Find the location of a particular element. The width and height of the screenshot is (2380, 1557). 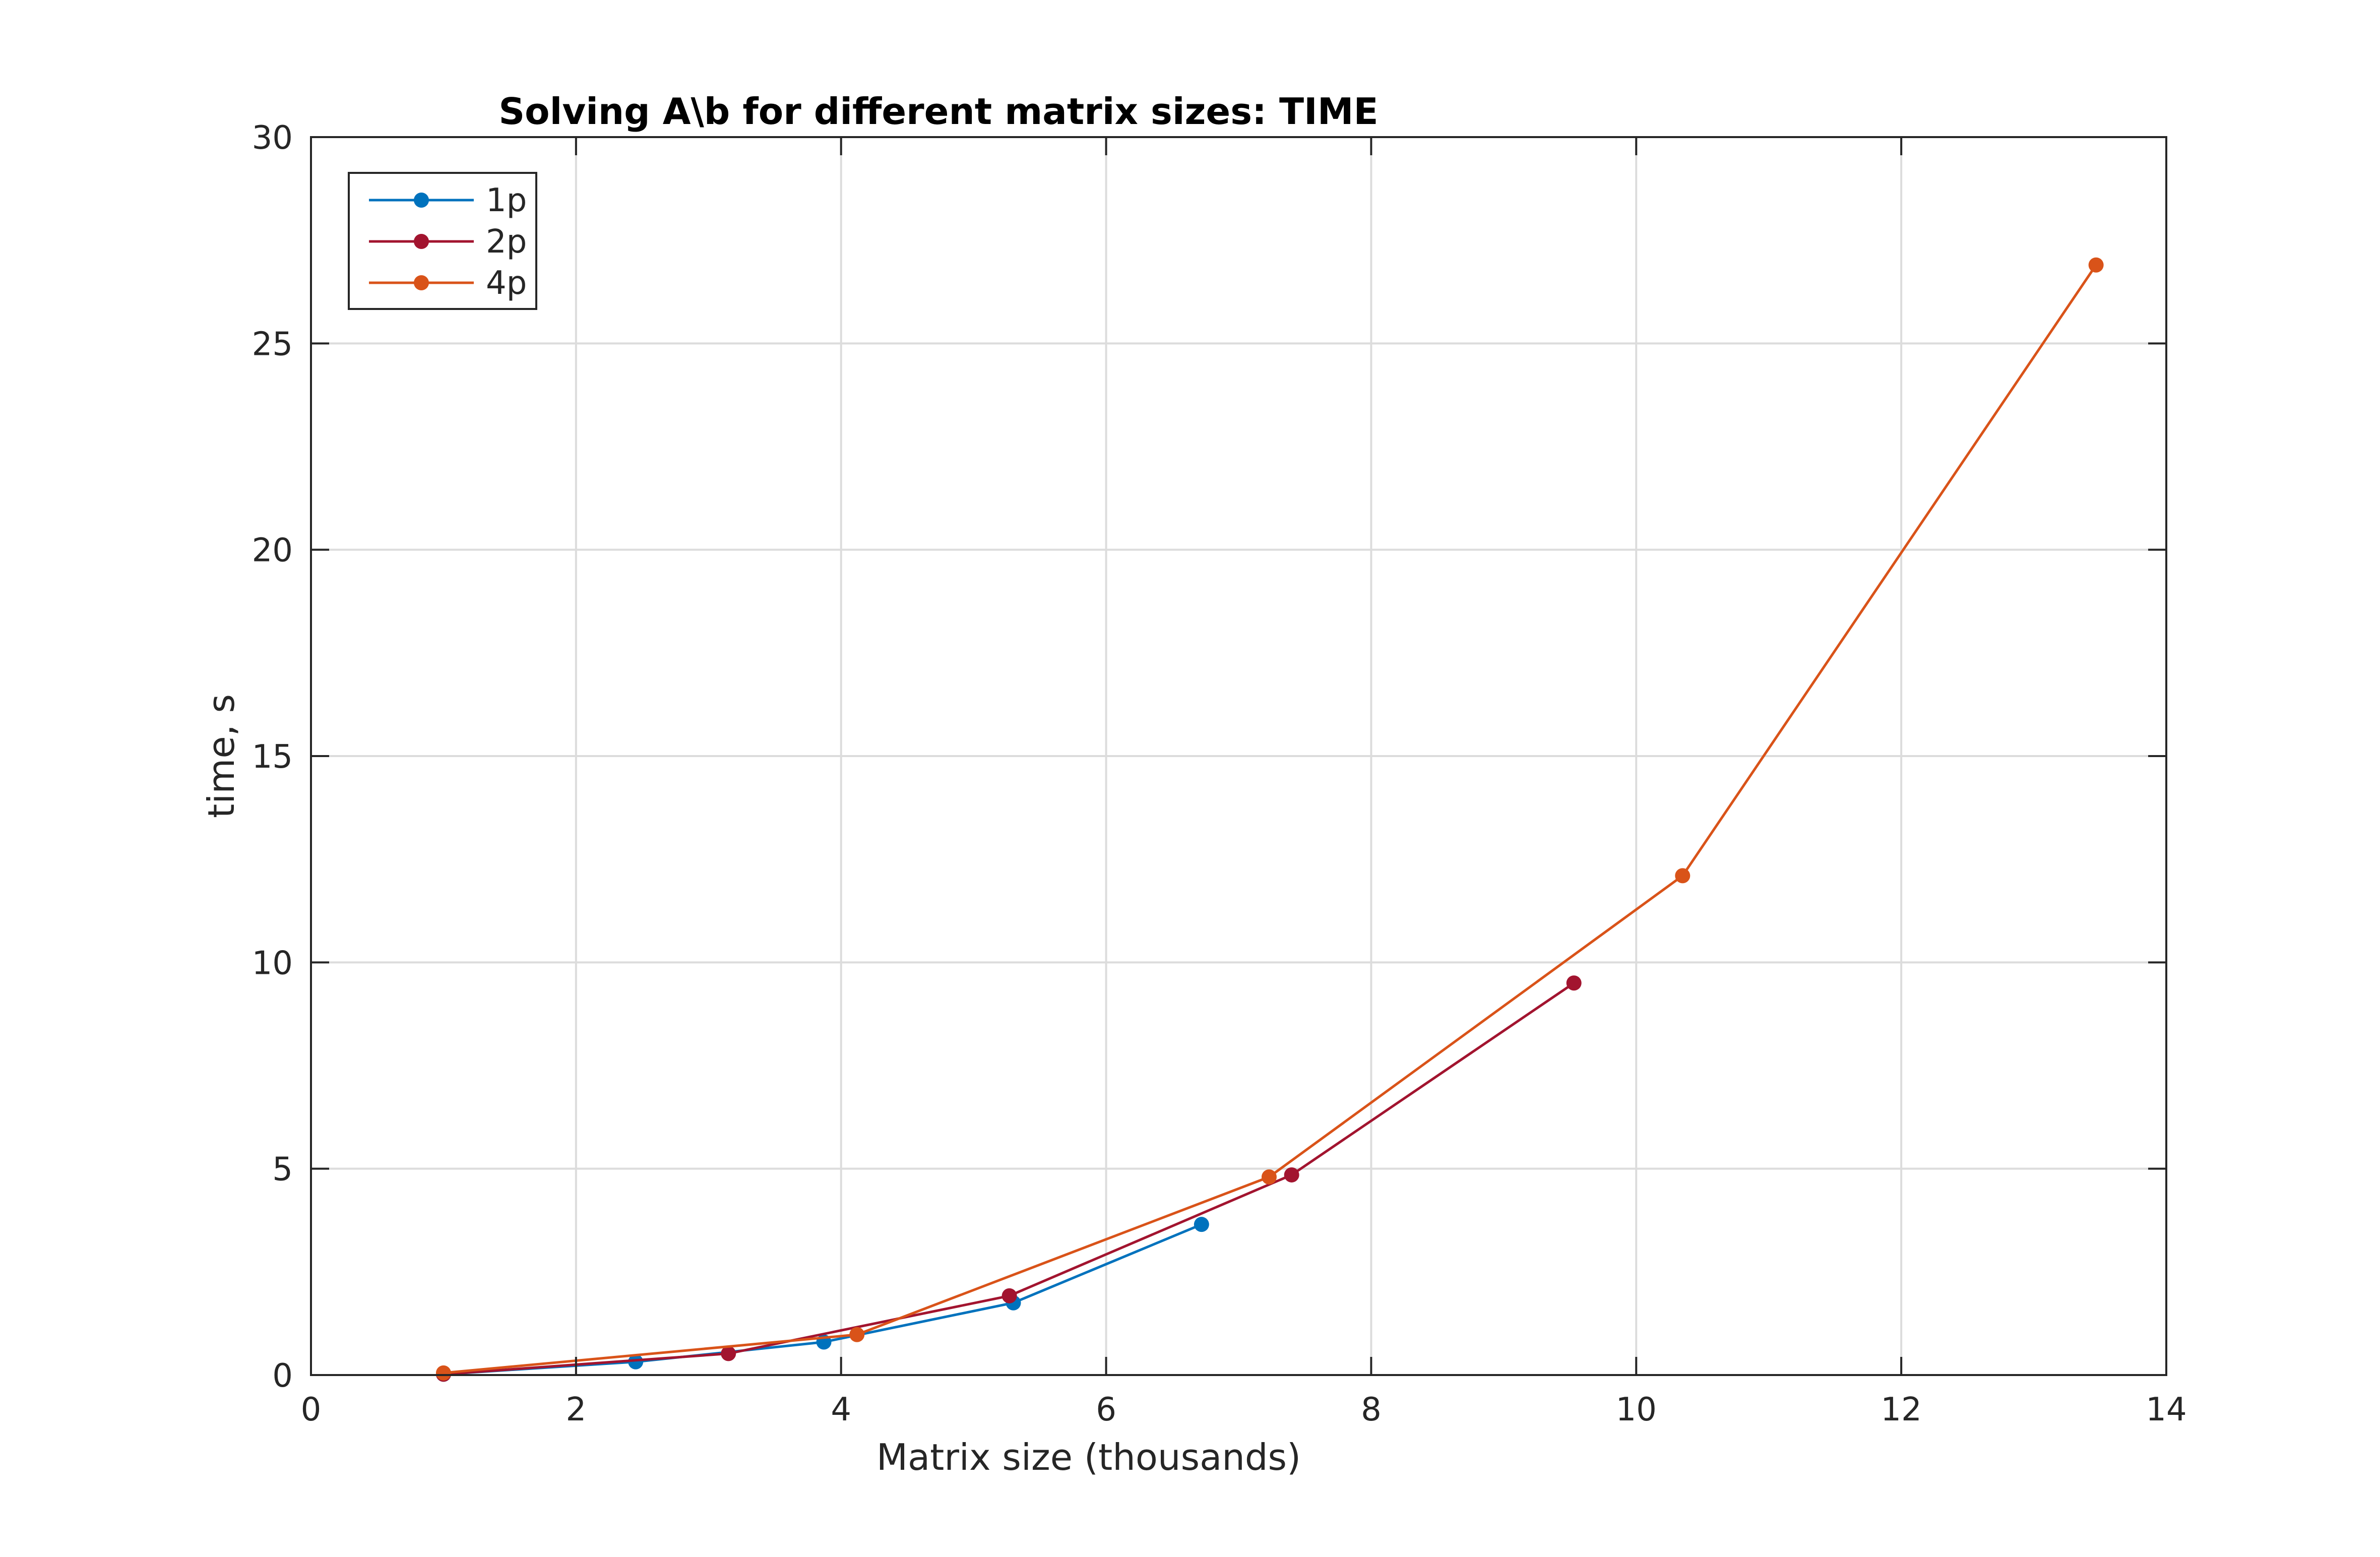

legend: 1p 2p 4p is located at coordinates (442, 241).